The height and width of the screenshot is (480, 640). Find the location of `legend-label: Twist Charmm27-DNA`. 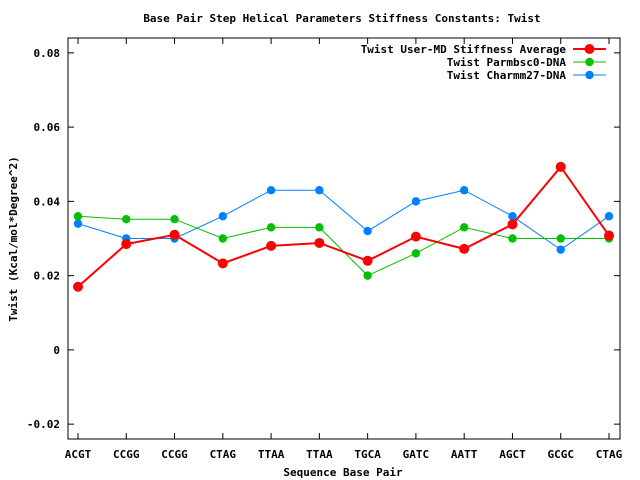

legend-label: Twist Charmm27-DNA is located at coordinates (507, 75).